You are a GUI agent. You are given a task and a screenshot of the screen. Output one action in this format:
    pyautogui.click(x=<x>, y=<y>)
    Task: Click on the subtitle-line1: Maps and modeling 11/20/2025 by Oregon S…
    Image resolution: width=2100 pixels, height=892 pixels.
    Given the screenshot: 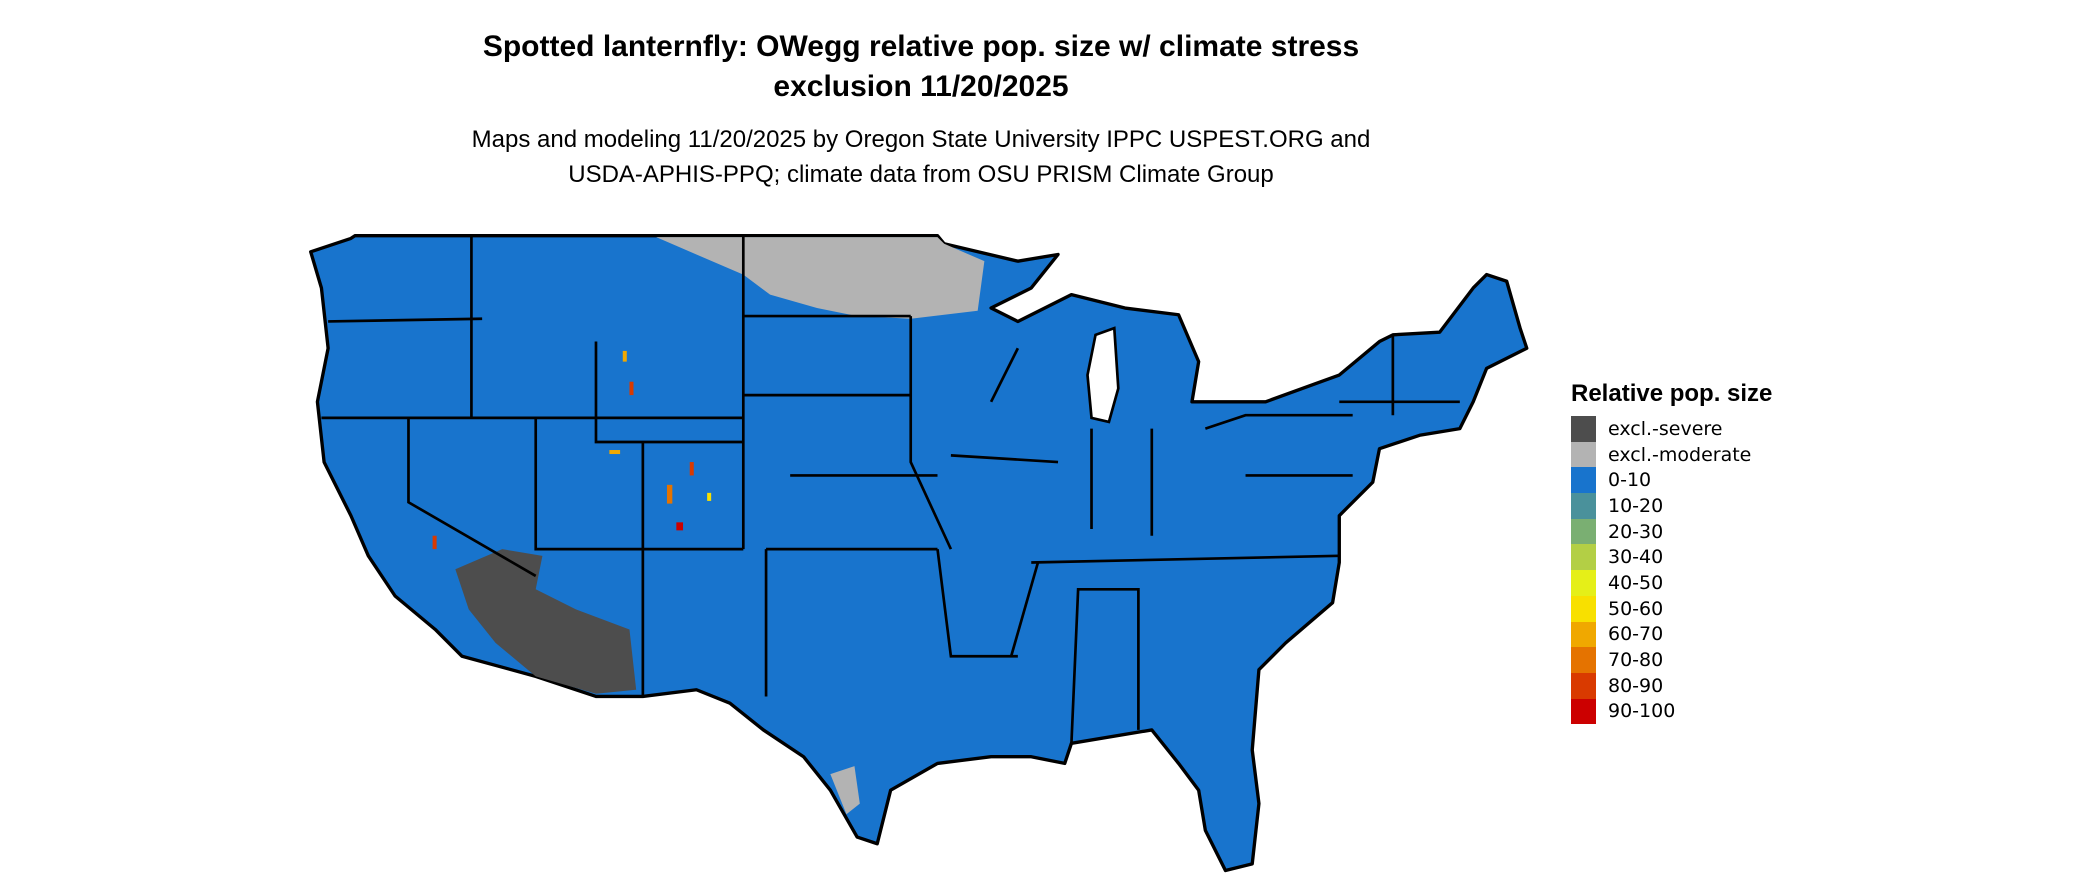 What is the action you would take?
    pyautogui.click(x=921, y=139)
    